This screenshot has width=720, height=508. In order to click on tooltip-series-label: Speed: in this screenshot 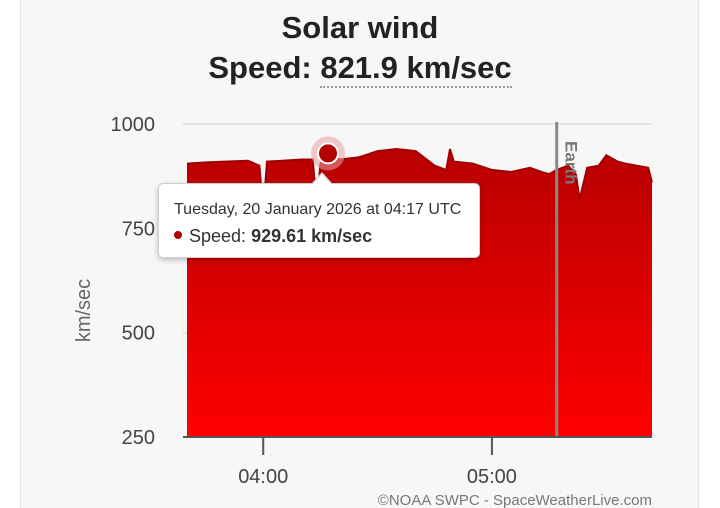, I will do `click(218, 236)`.